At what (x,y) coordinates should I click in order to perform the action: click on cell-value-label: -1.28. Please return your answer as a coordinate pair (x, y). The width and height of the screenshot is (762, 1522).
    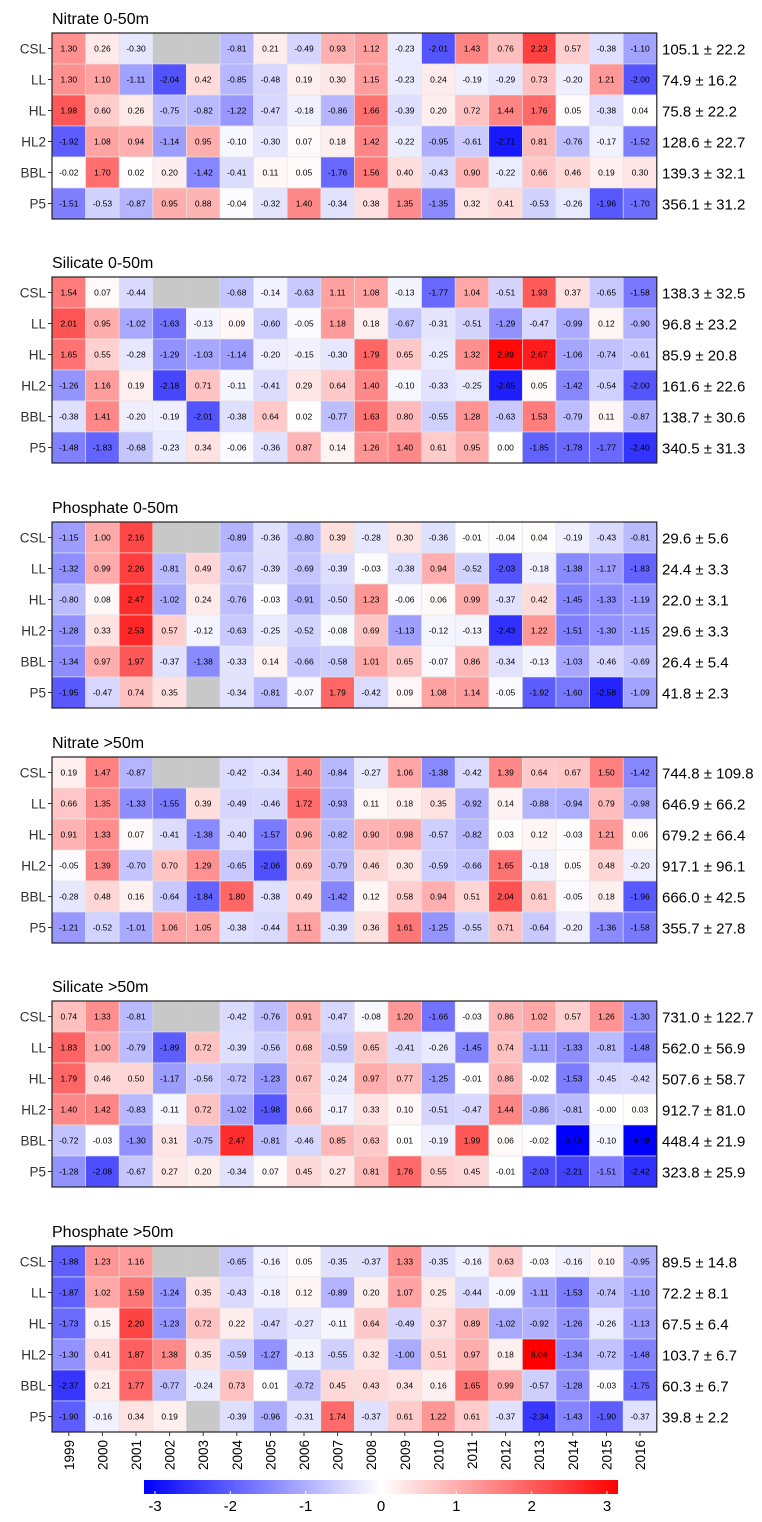
    Looking at the image, I should click on (69, 631).